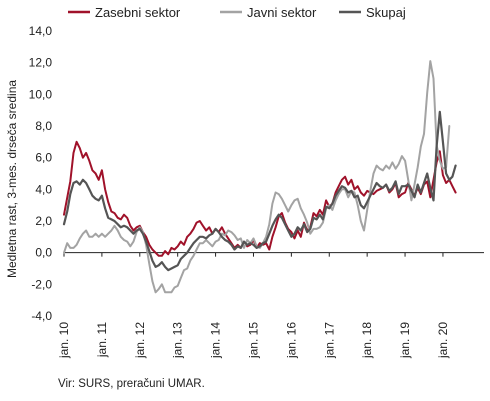  Describe the element at coordinates (253, 340) in the screenshot. I see `x-tick-label: jan. 15` at that location.